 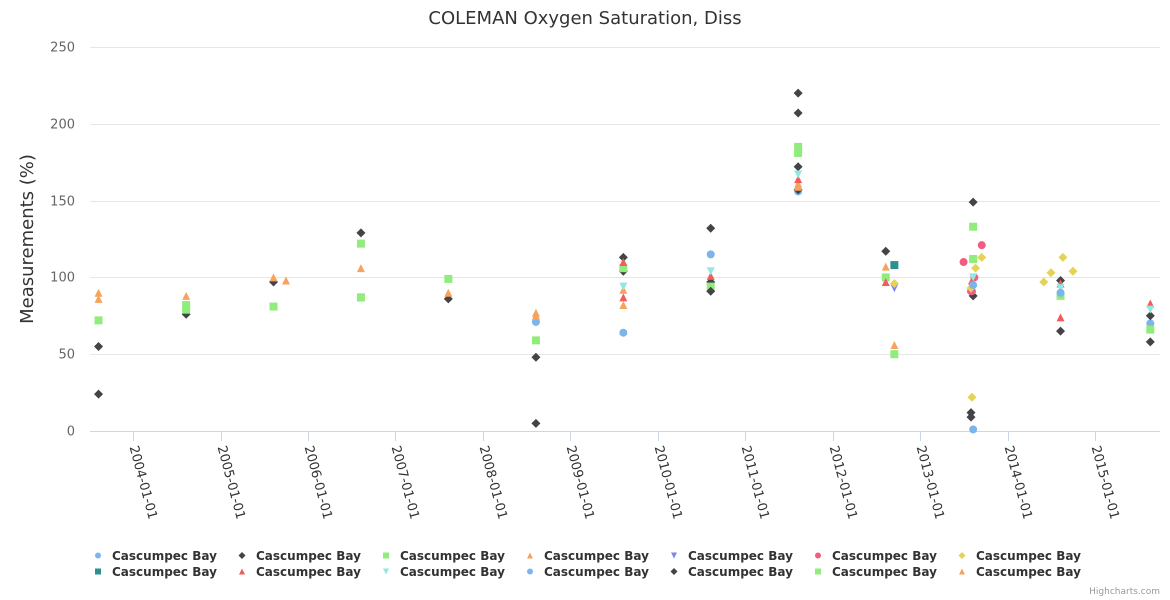 I want to click on chart-title: COLEMAN Oxygen Saturation, Diss, so click(x=584, y=18).